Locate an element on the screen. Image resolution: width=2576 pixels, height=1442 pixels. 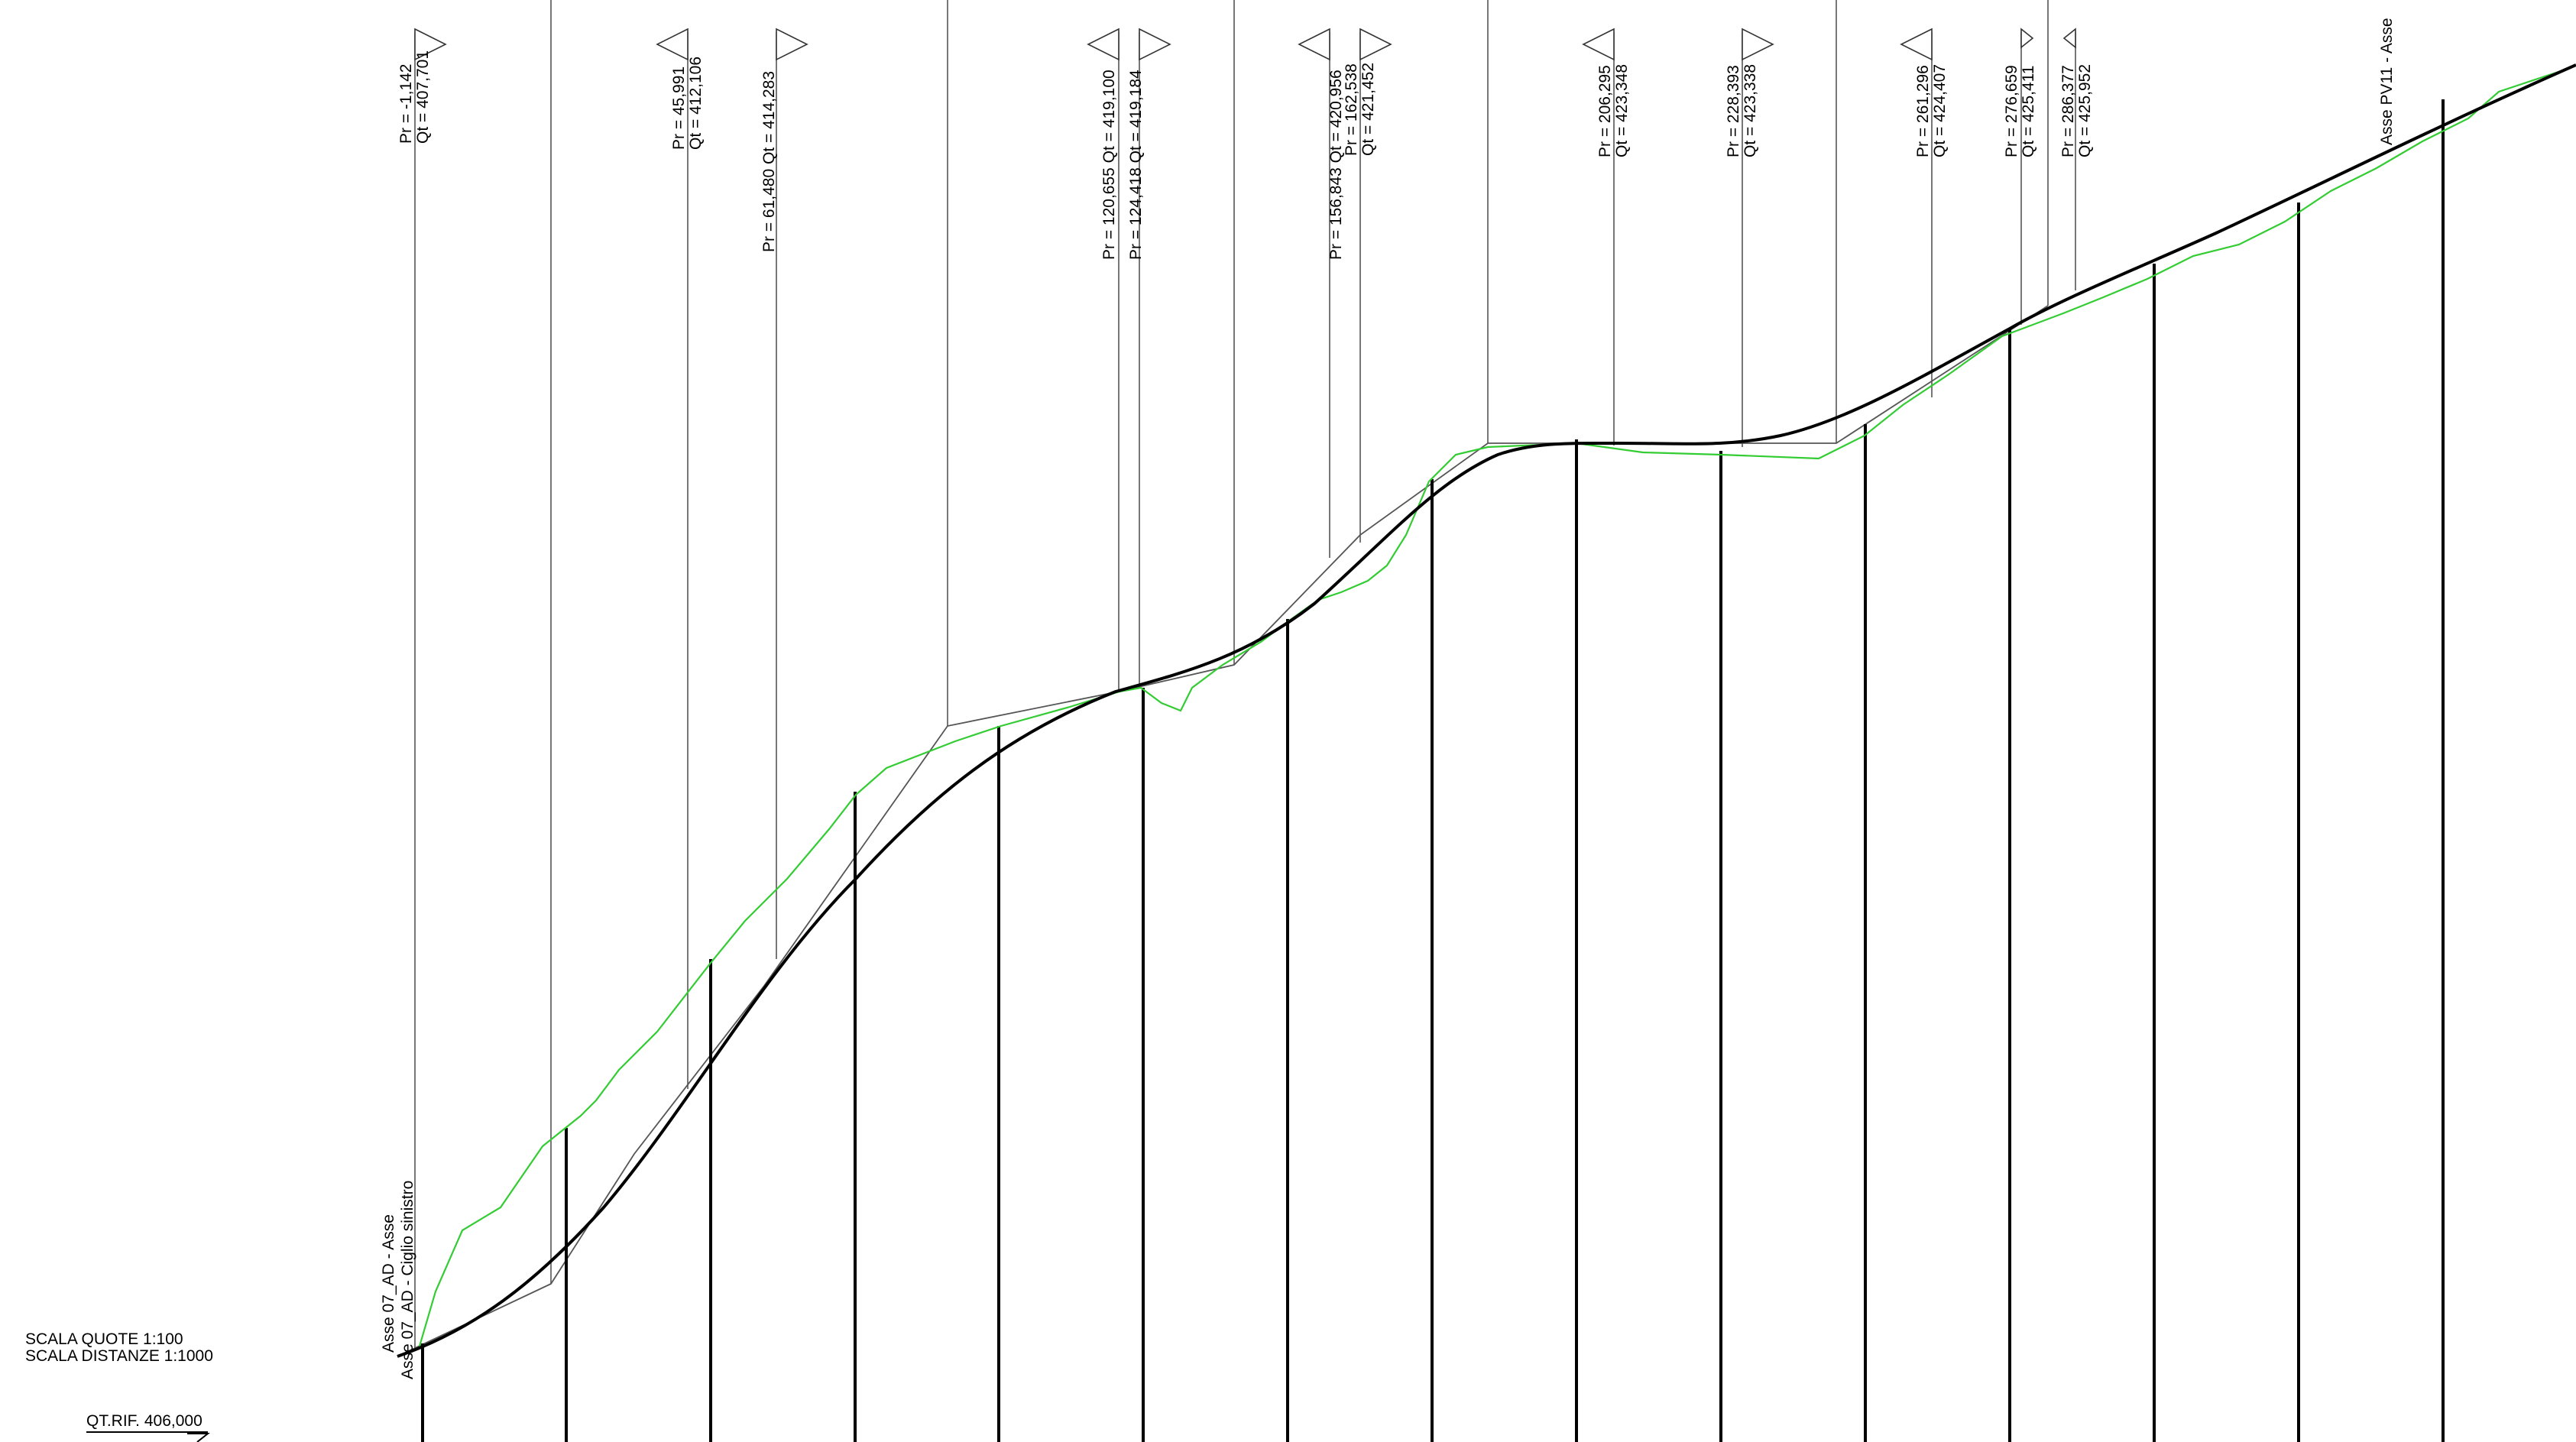
vertex-label: Qt = 424,407 is located at coordinates (1940, 110).